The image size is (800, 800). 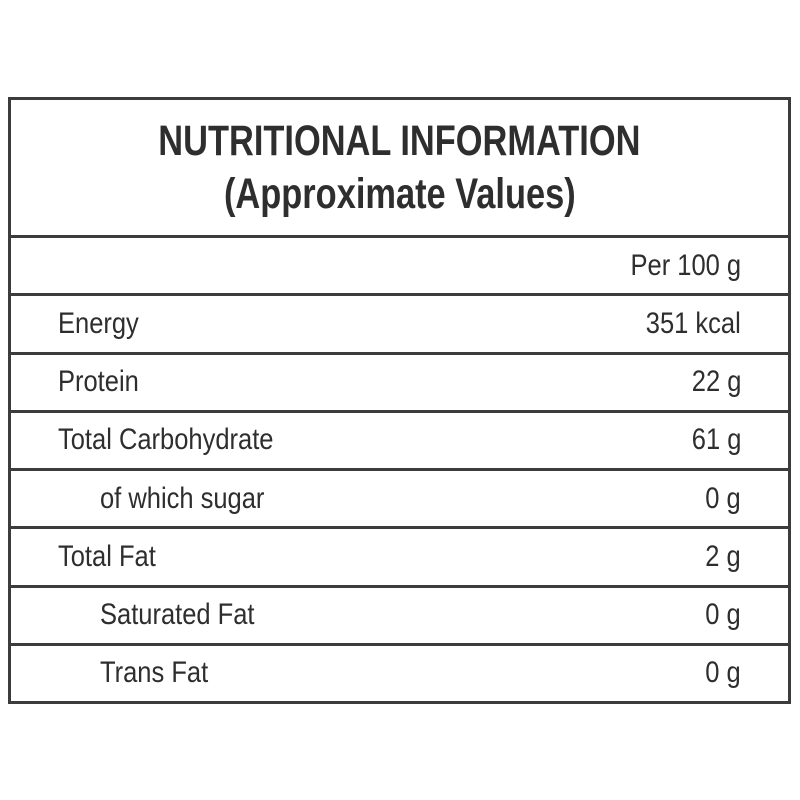 I want to click on row-label-cell: Saturated Fat, so click(x=146, y=615).